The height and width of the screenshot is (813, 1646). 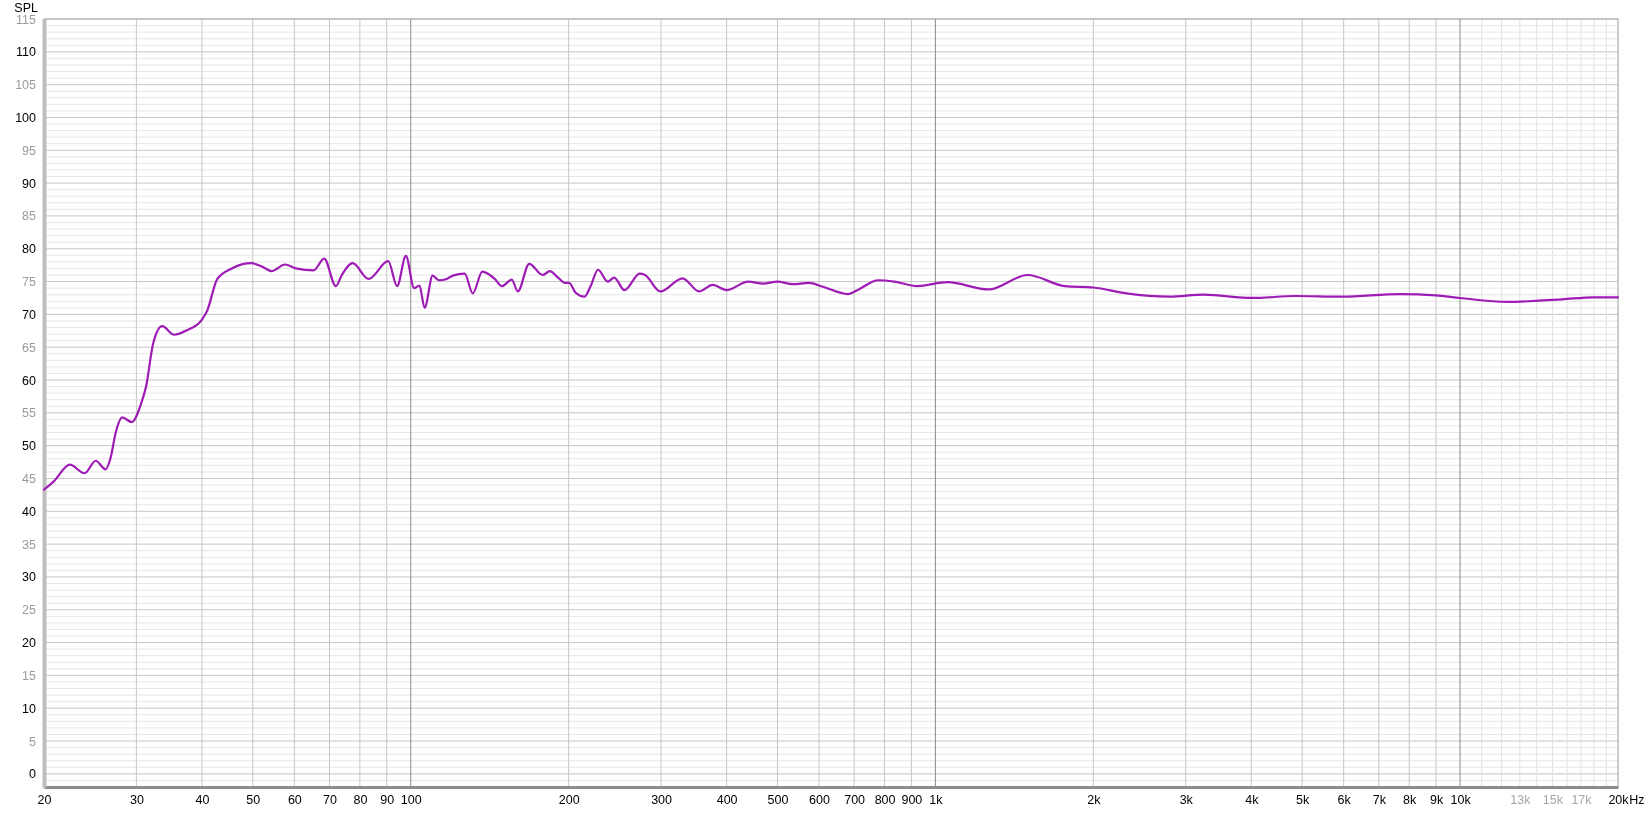 What do you see at coordinates (29, 511) in the screenshot?
I see `y-tick-label: 40` at bounding box center [29, 511].